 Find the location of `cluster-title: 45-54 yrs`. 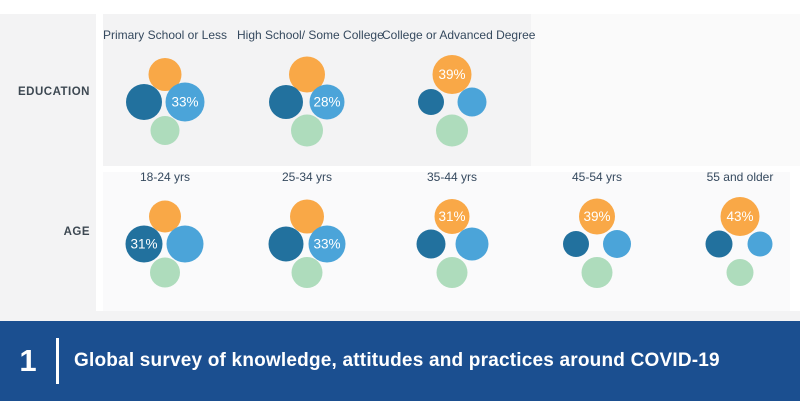

cluster-title: 45-54 yrs is located at coordinates (597, 177).